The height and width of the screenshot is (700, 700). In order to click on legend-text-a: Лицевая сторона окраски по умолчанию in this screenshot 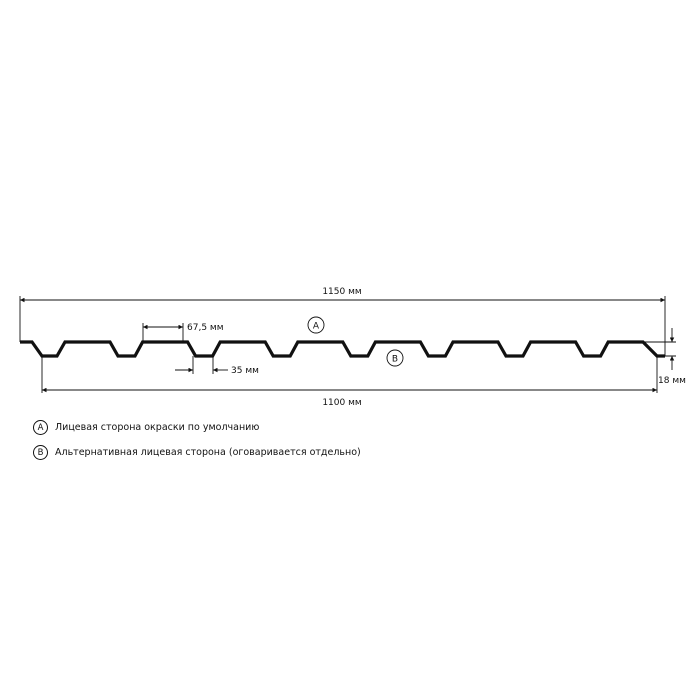, I will do `click(157, 427)`.